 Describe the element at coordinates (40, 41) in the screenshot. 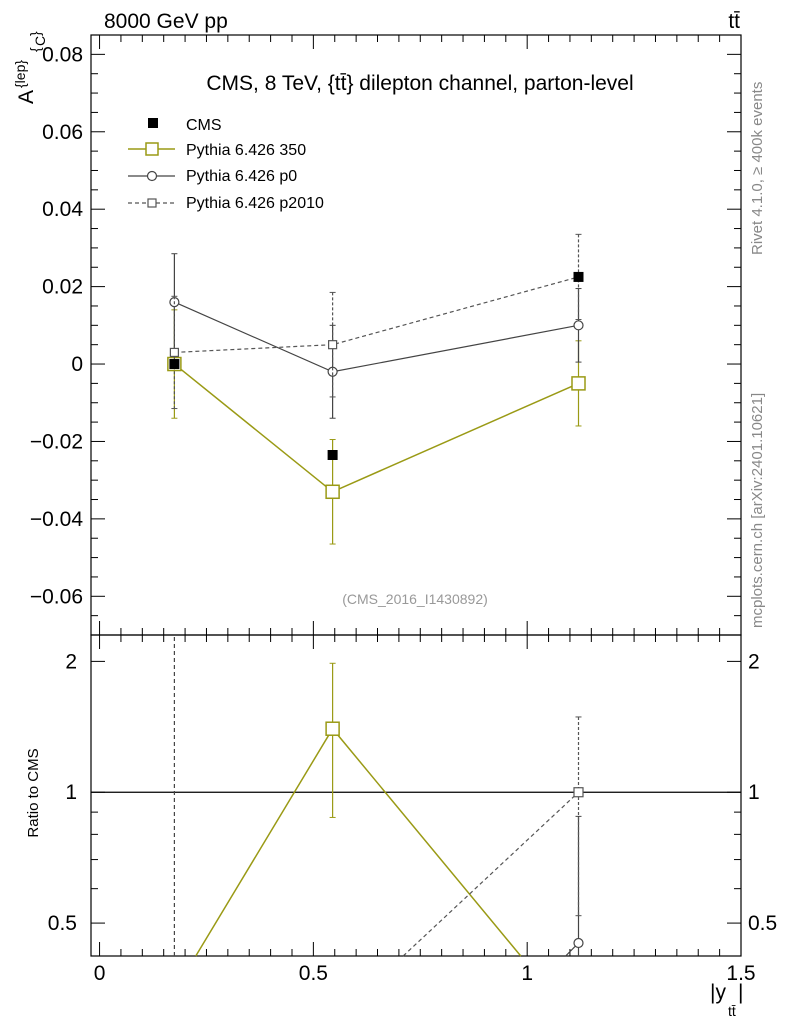

I see `svg-text: C` at that location.